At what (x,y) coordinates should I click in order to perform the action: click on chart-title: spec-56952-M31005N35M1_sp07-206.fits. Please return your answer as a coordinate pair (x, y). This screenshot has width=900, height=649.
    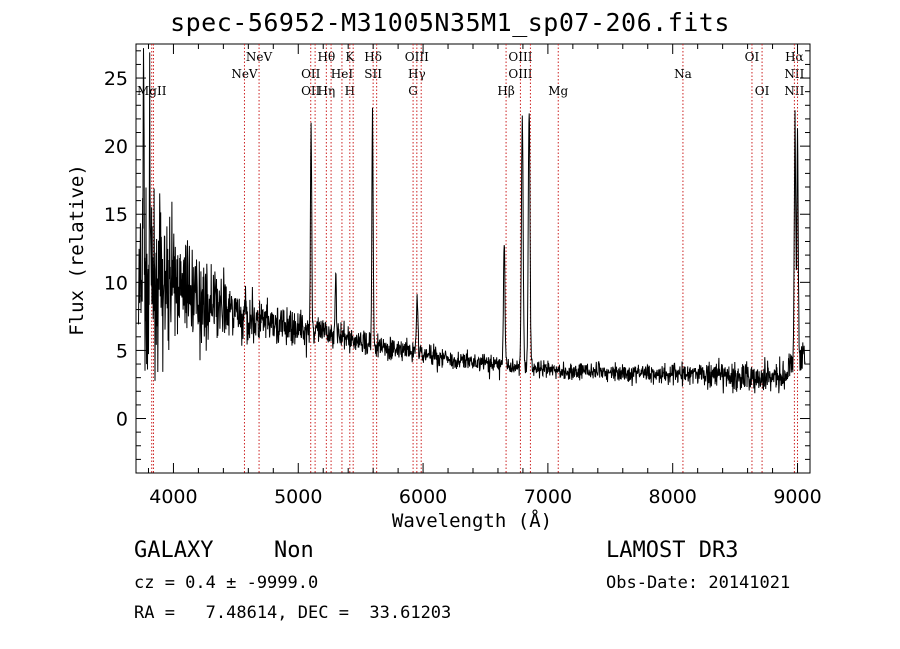
    Looking at the image, I should click on (450, 22).